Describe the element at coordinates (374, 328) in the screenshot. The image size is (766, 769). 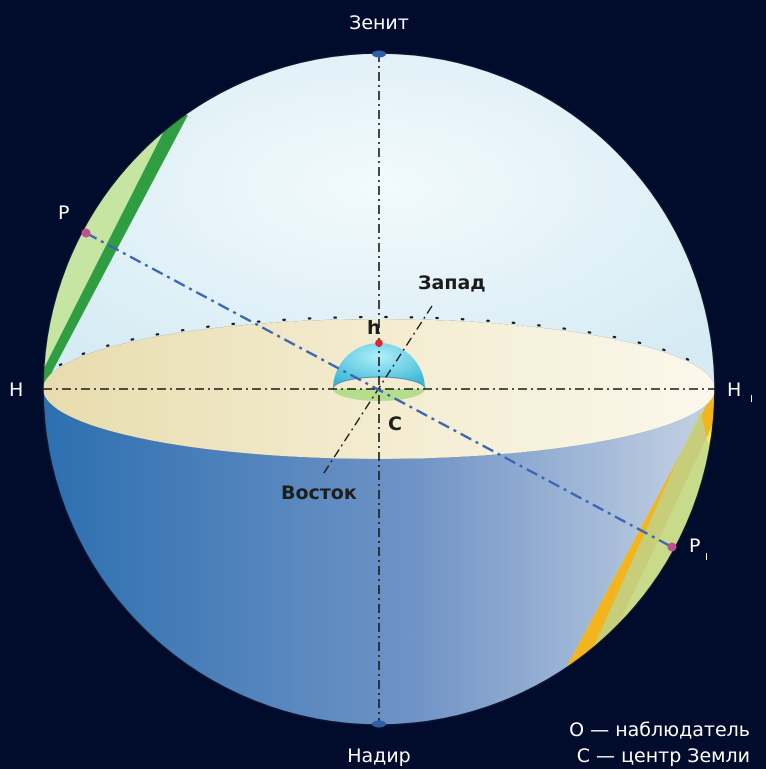
I see `altitude-label: h` at that location.